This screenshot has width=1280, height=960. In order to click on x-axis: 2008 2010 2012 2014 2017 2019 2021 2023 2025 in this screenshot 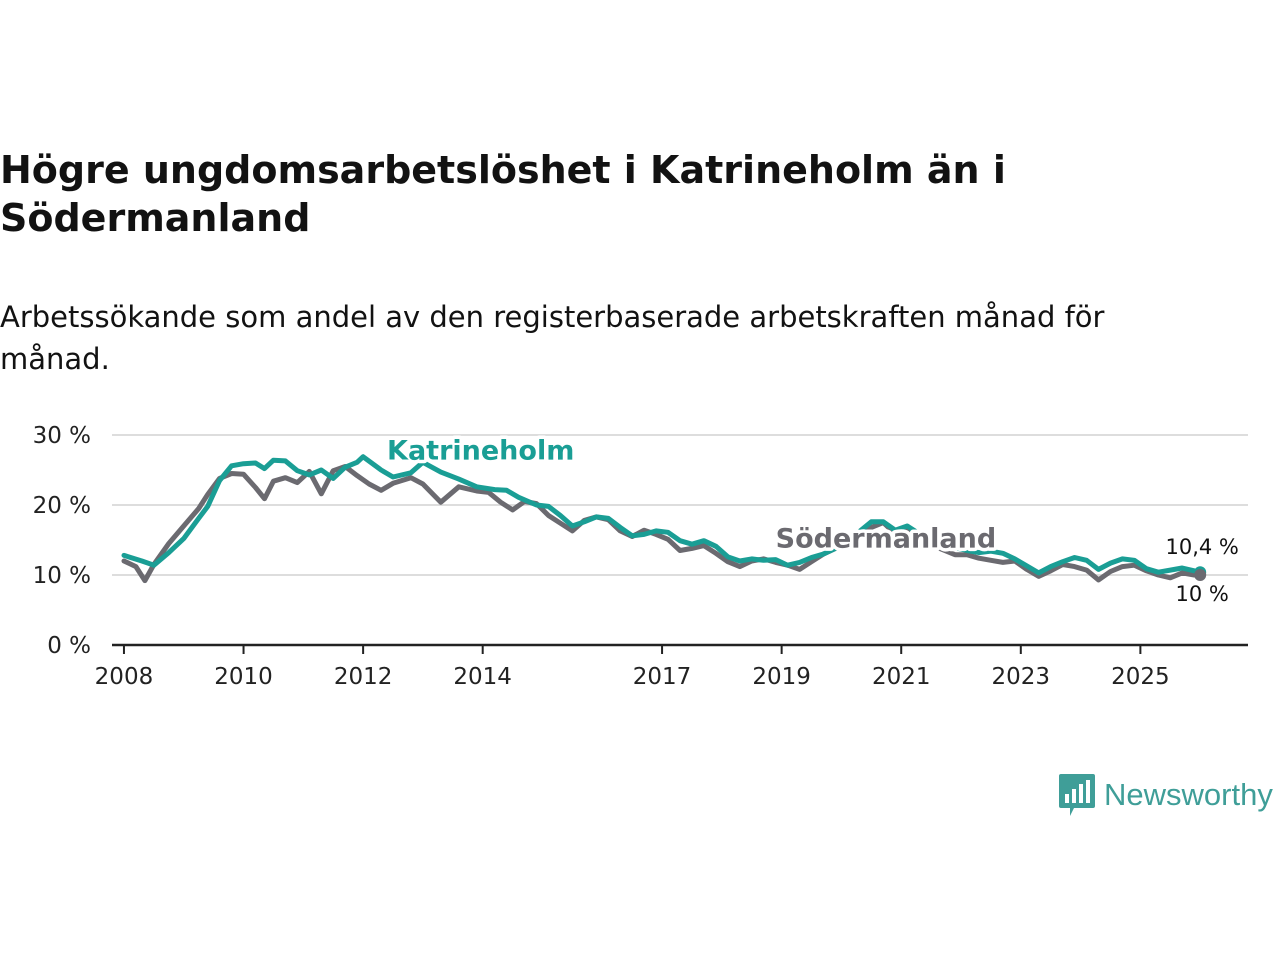, I will do `click(671, 666)`.